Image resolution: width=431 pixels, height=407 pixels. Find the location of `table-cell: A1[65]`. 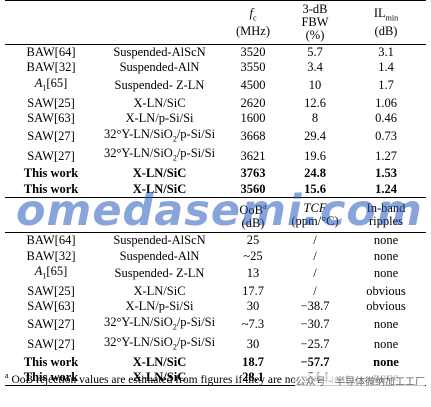

table-cell: A1[65] is located at coordinates (51, 86).